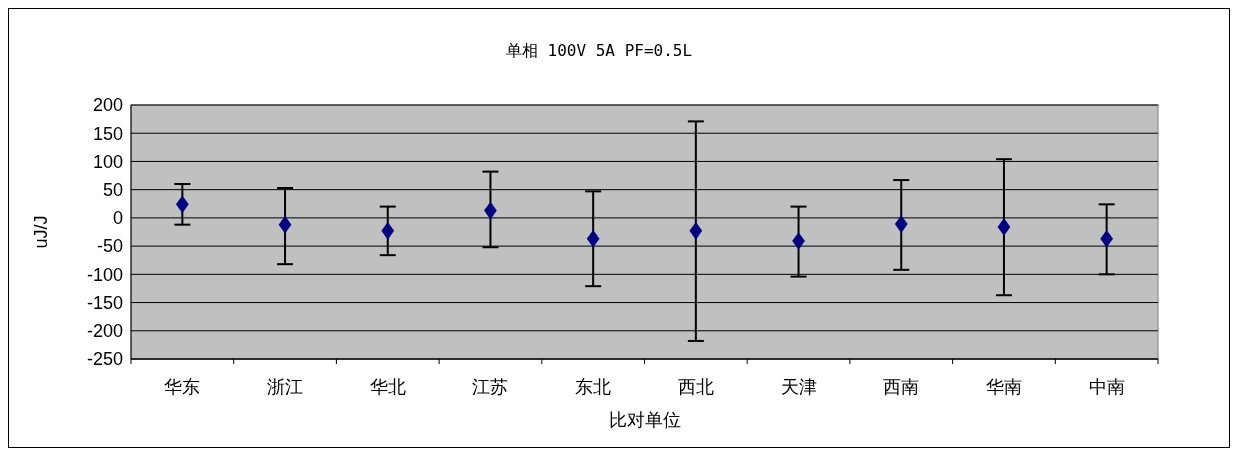 This screenshot has height=455, width=1238. I want to click on y-tick-label: 100, so click(107, 161).